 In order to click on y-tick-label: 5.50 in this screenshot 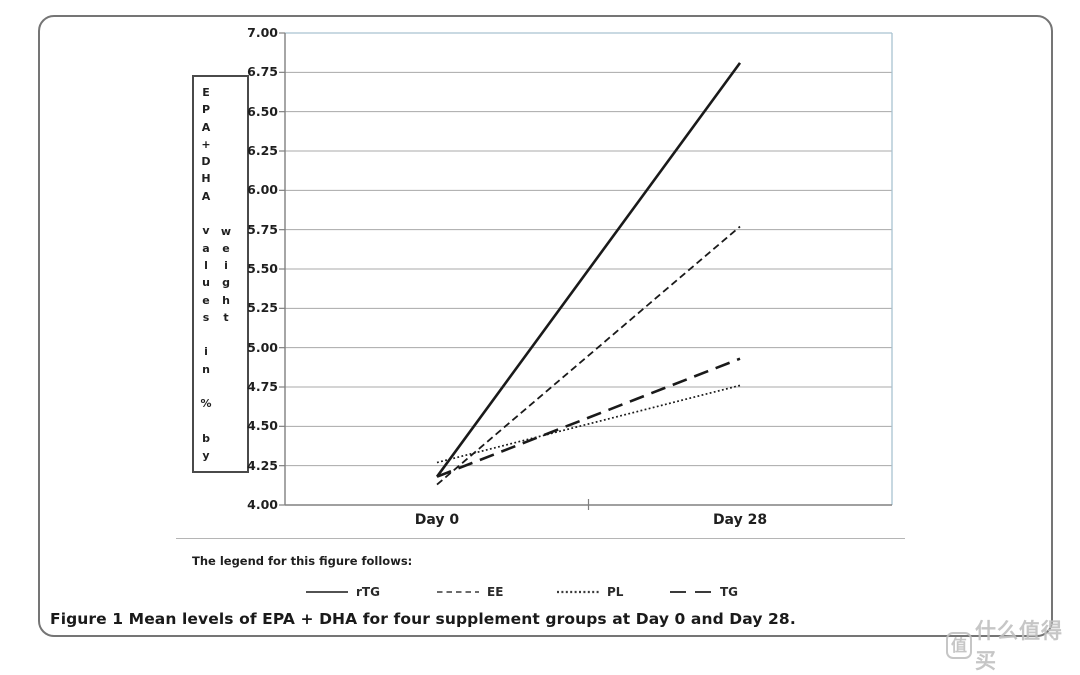, I will do `click(262, 268)`.